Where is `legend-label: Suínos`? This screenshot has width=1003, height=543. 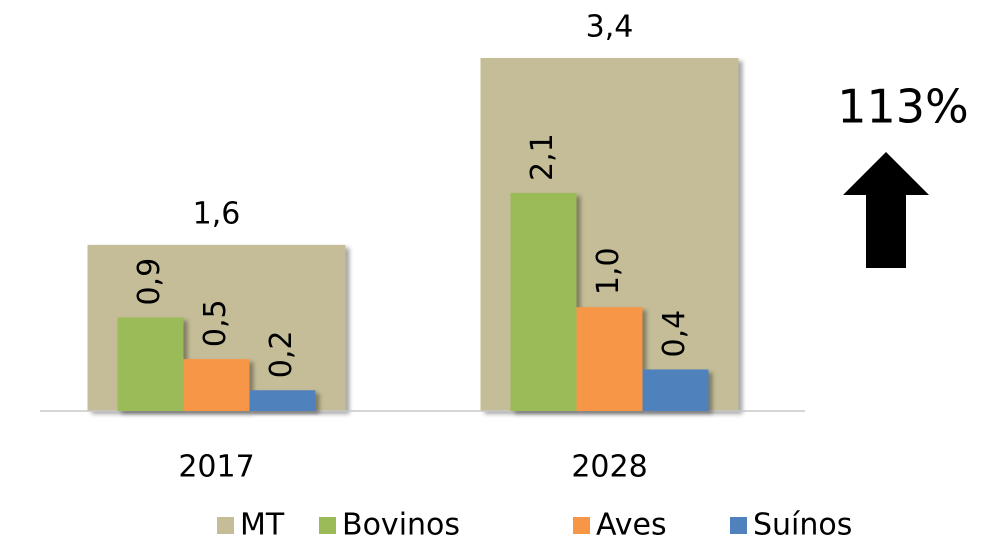
legend-label: Suínos is located at coordinates (802, 525).